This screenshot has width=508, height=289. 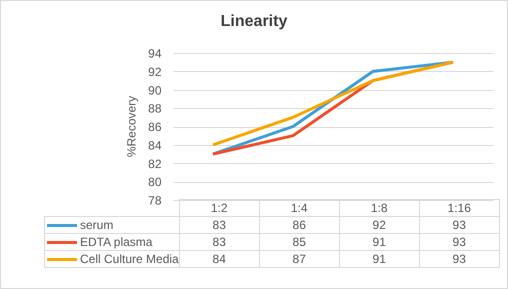 I want to click on y-axis-title: %Recovery, so click(x=131, y=127).